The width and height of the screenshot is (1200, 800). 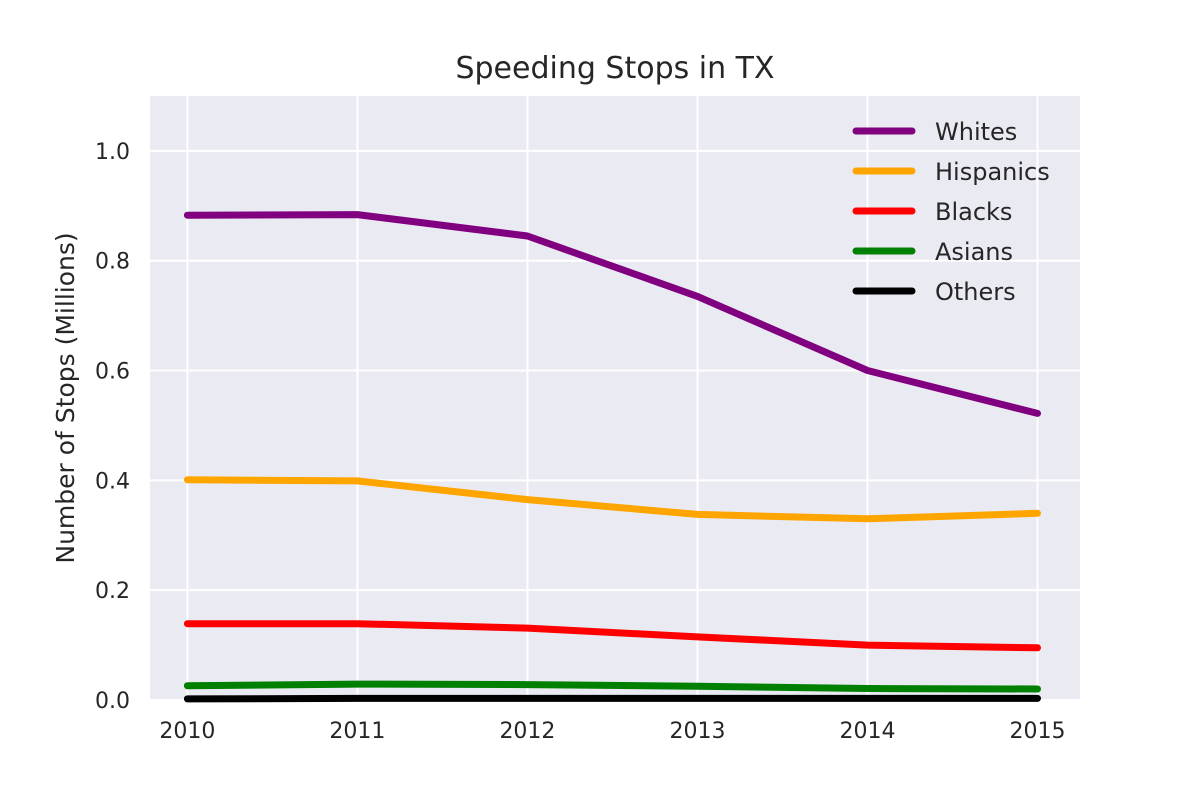 What do you see at coordinates (112, 427) in the screenshot?
I see `y-axis-ticks: 0.0 0.2 0.4 0.6 0.8 1.0` at bounding box center [112, 427].